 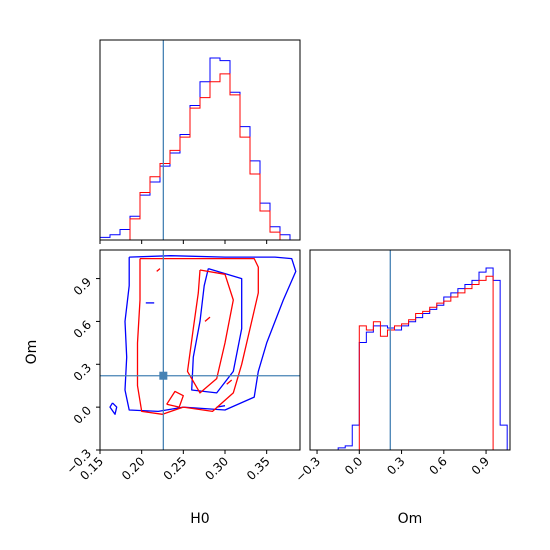 I want to click on om-y-tick-label: 0.6, so click(x=82, y=329).